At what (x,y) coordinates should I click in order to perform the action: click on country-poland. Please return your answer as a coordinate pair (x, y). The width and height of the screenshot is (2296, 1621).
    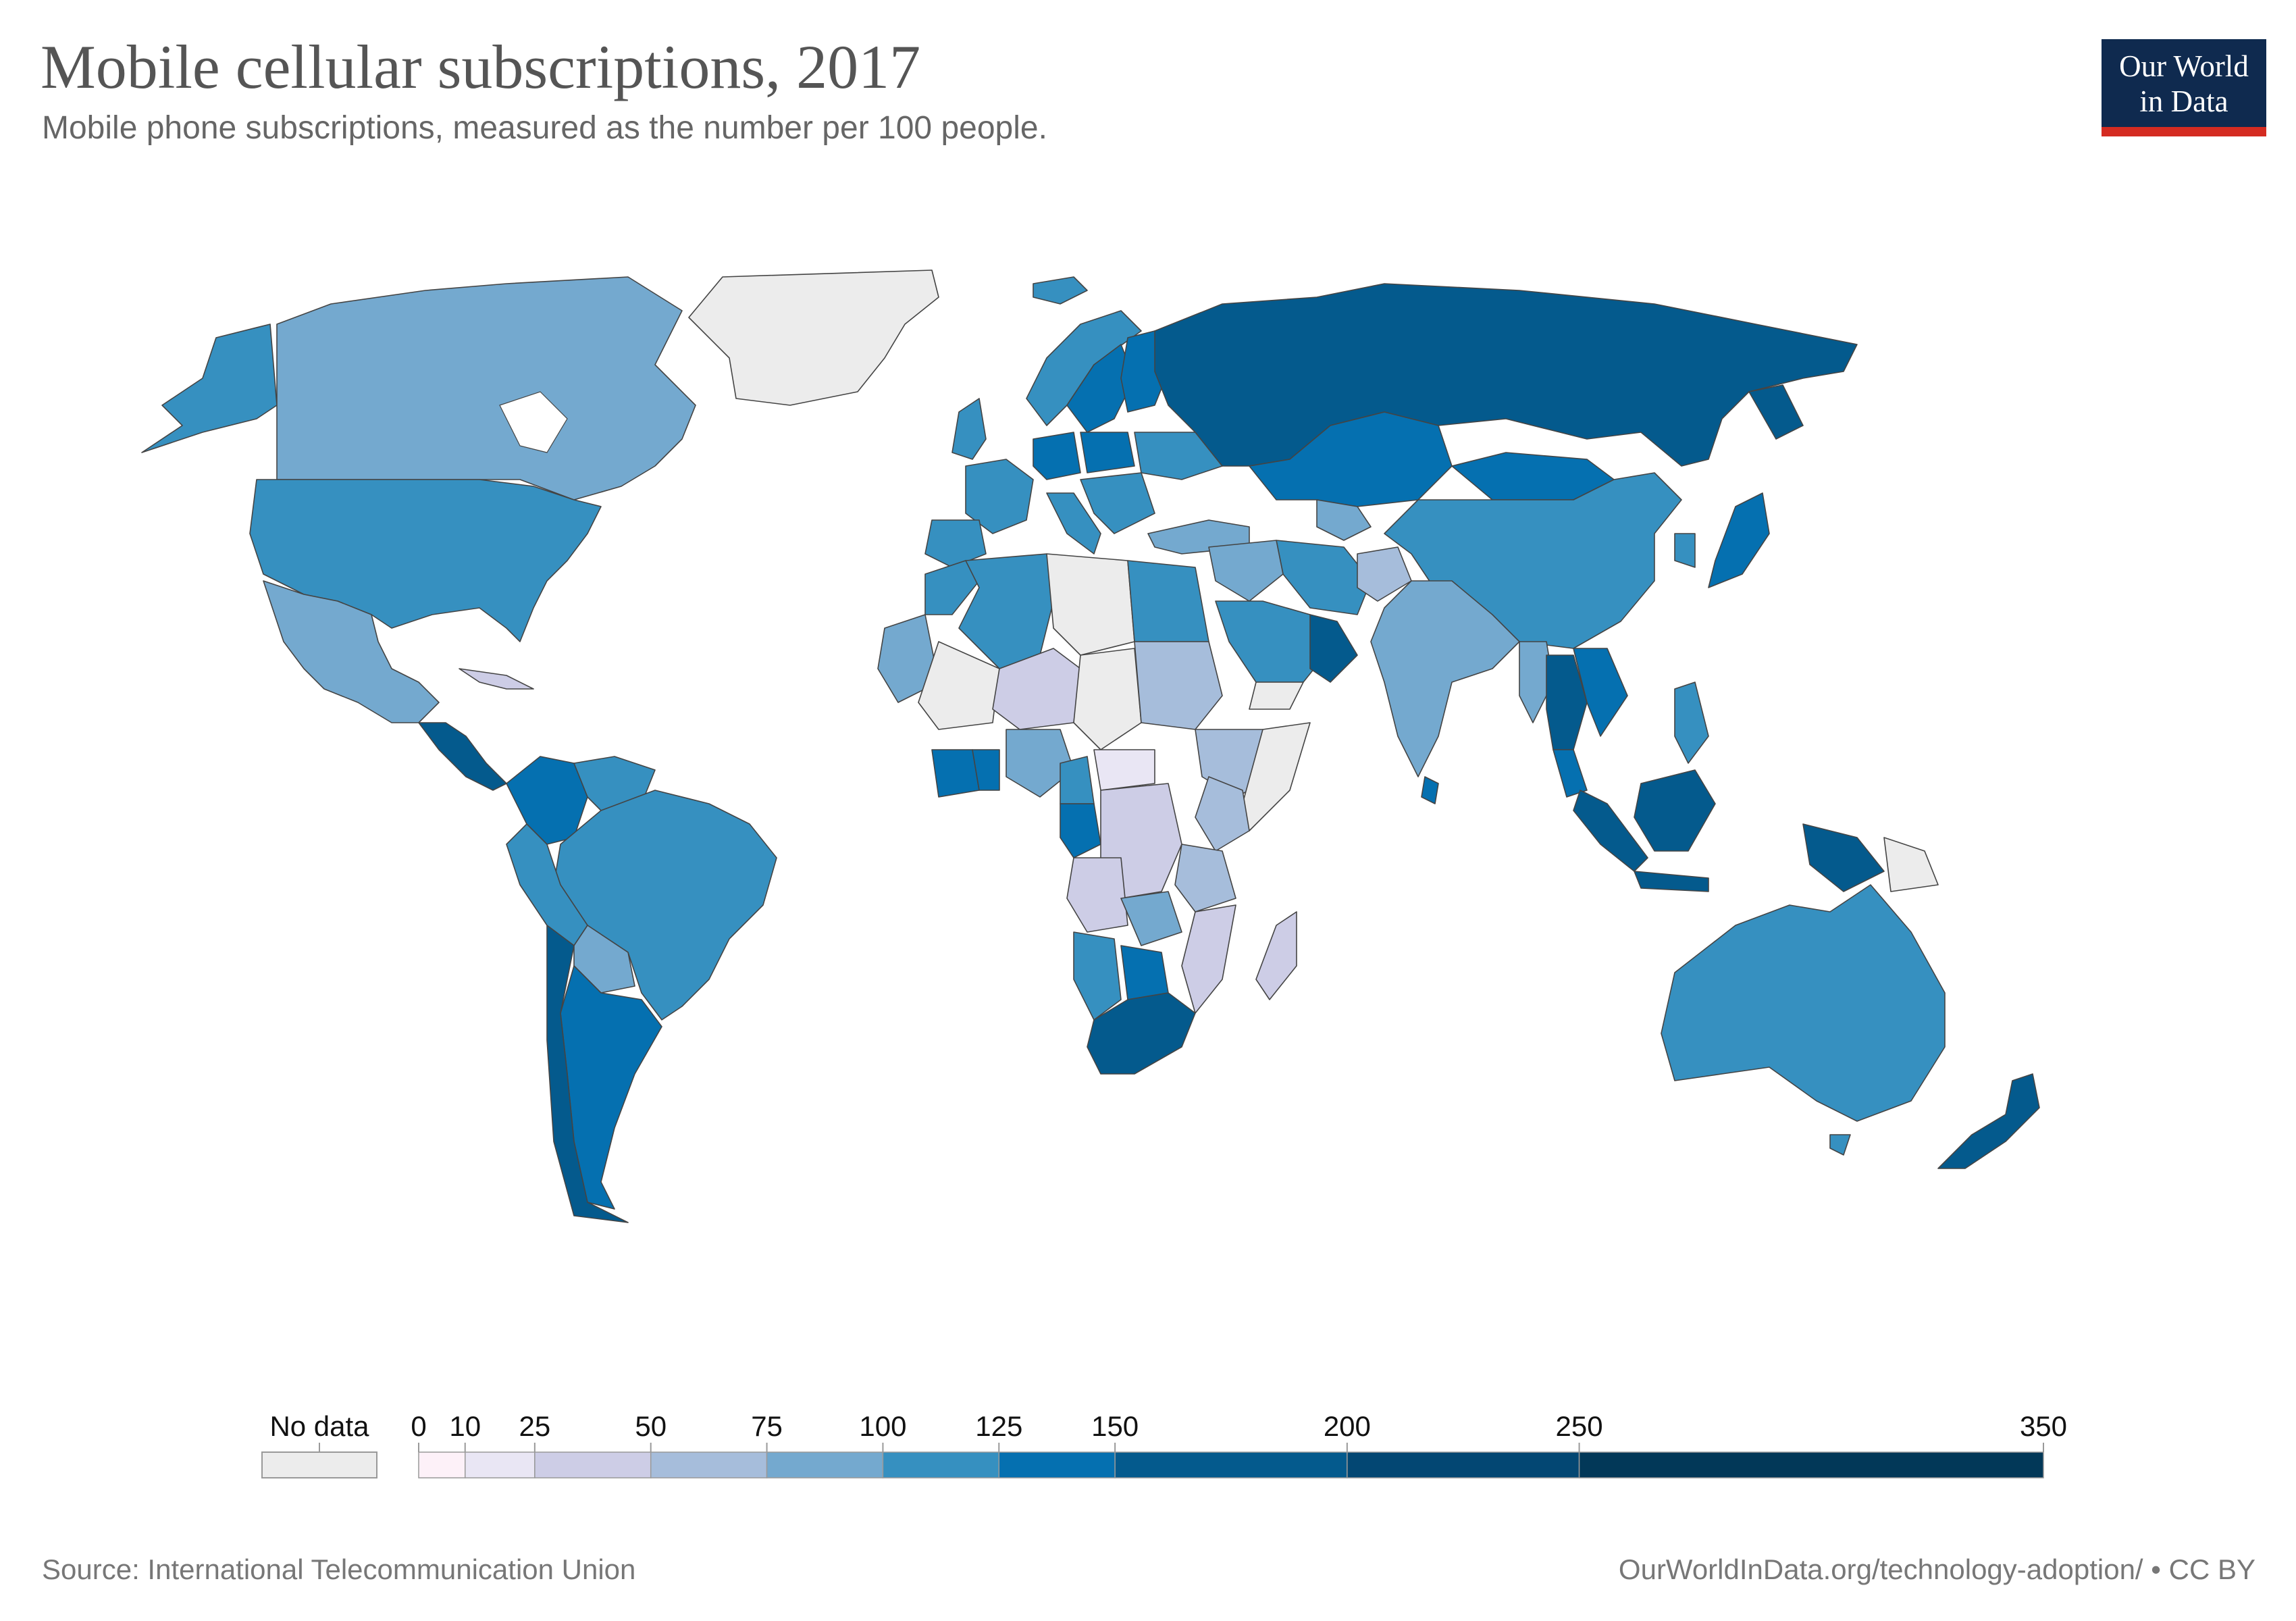
    Looking at the image, I should click on (1107, 452).